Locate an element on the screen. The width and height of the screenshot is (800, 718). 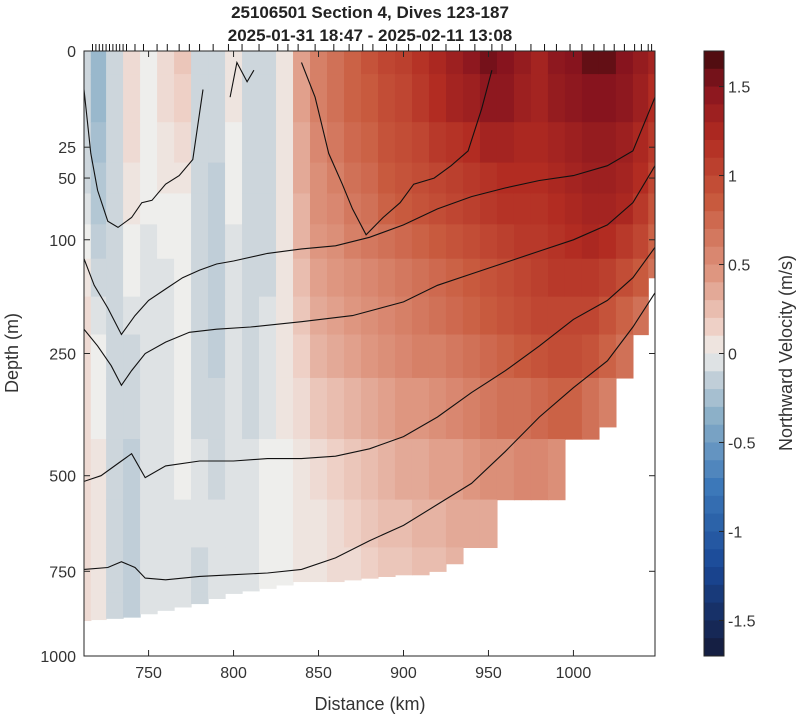
dive-markers is located at coordinates (372, 47).